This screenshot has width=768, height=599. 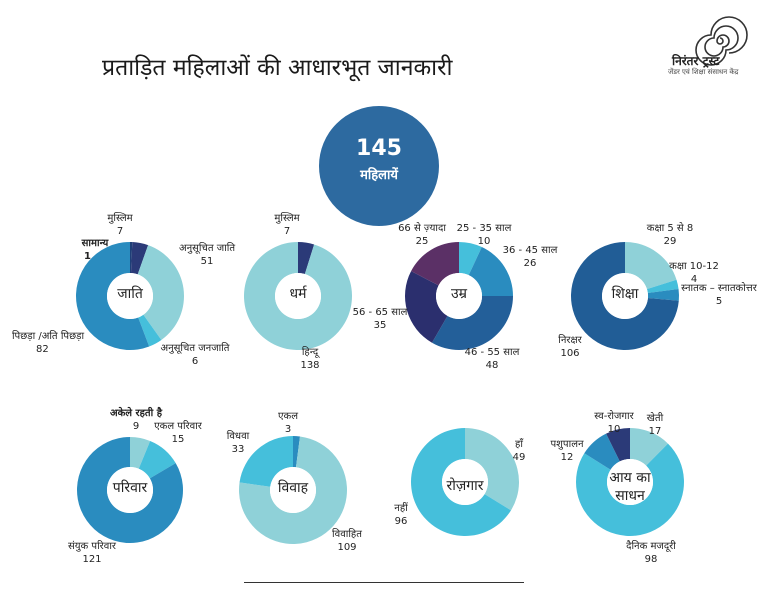 What do you see at coordinates (120, 225) in the screenshot?
I see `label-jati-muslim: मुस्लिम 7` at bounding box center [120, 225].